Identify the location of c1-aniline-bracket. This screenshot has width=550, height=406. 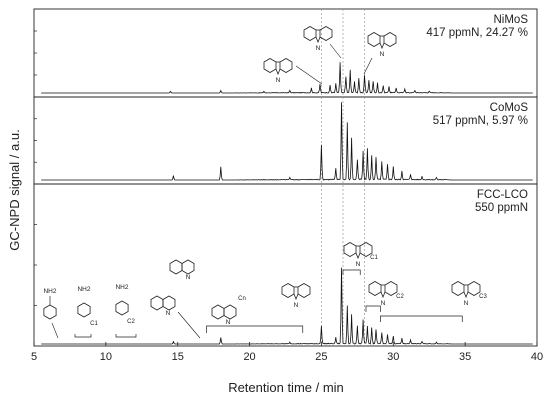
(83, 336).